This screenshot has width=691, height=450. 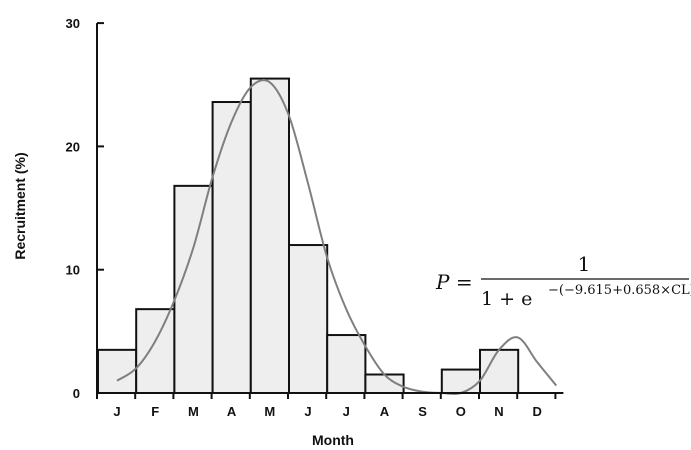 I want to click on x-tick-label-4: M, so click(x=269, y=411).